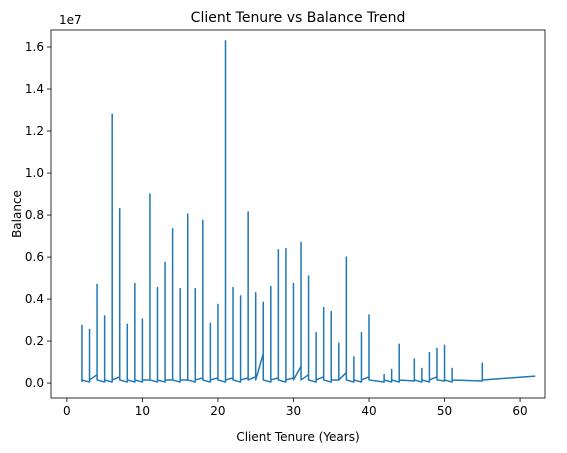 This screenshot has width=567, height=453. What do you see at coordinates (142, 411) in the screenshot?
I see `x-tick-label: 10` at bounding box center [142, 411].